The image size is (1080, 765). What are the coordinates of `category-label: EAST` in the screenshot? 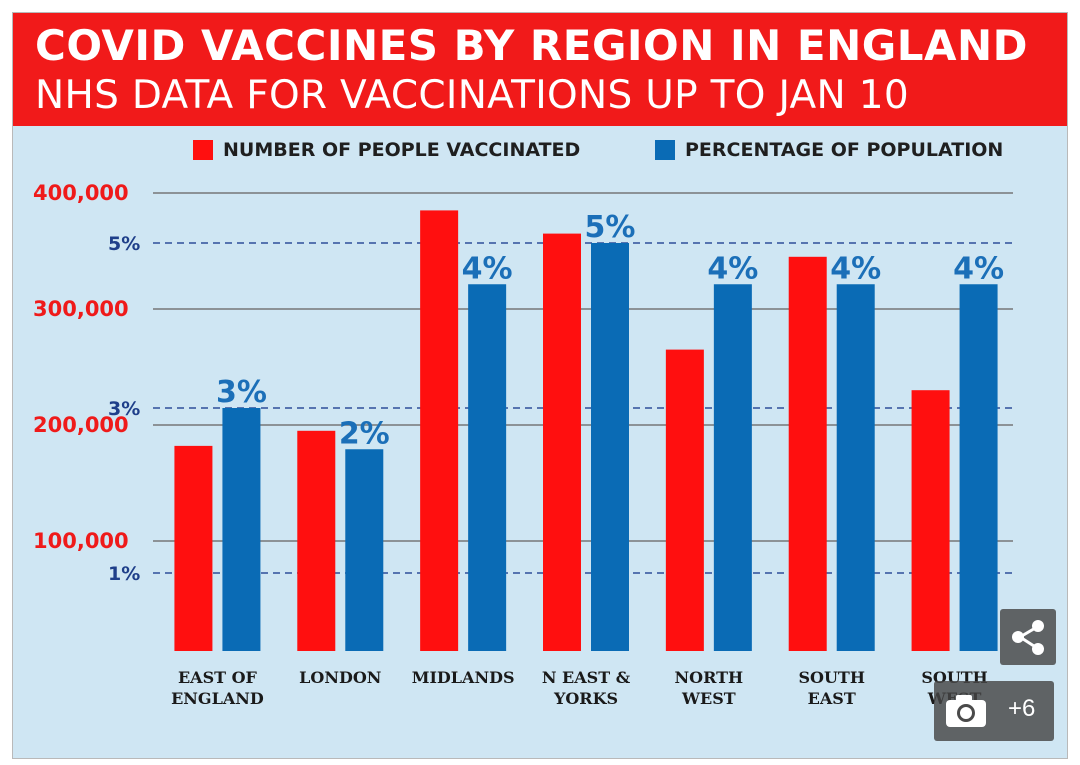 It's located at (832, 698).